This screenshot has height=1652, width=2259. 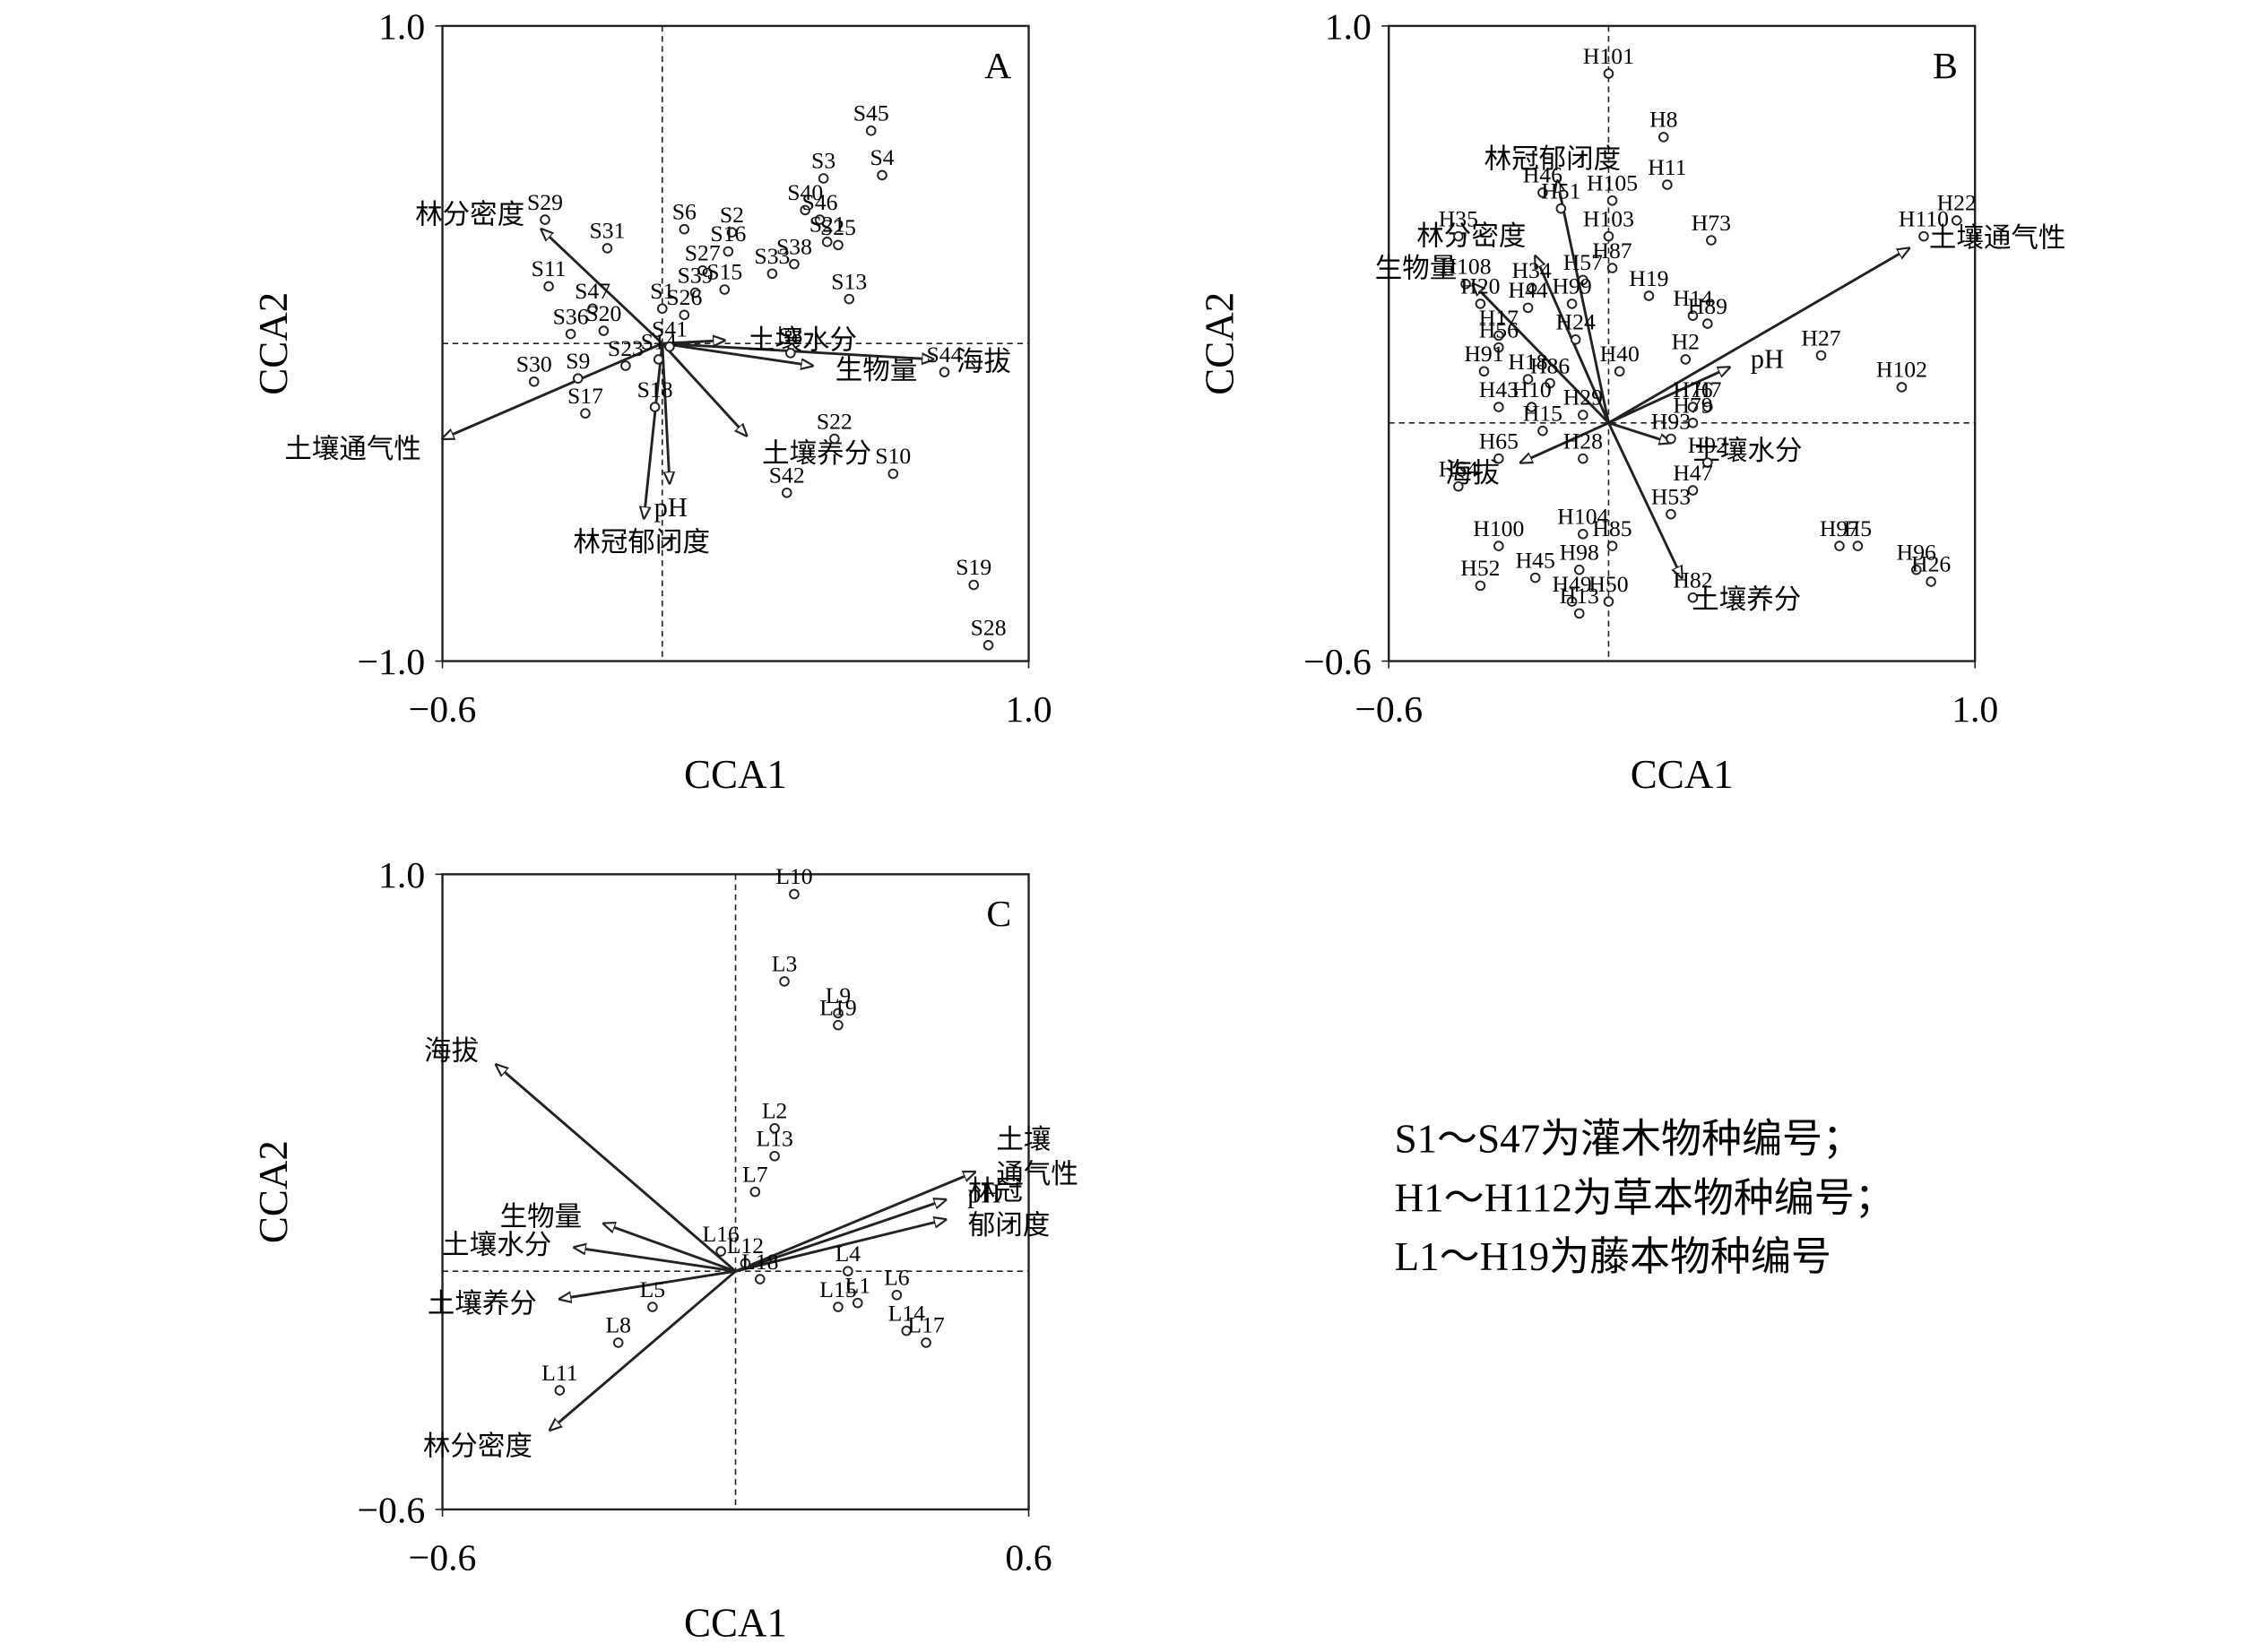 What do you see at coordinates (774, 1139) in the screenshot?
I see `species-label: L13` at bounding box center [774, 1139].